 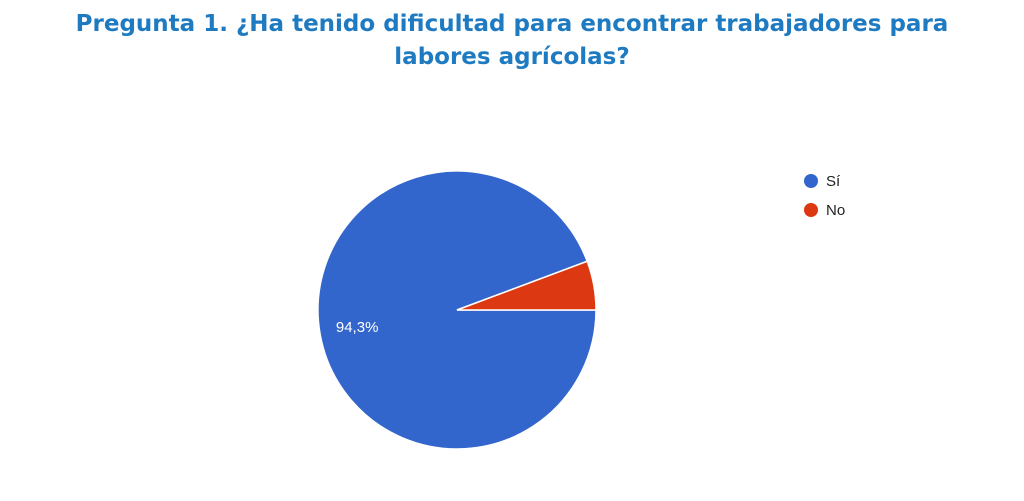 I want to click on data-label: 94,3%, so click(x=357, y=327).